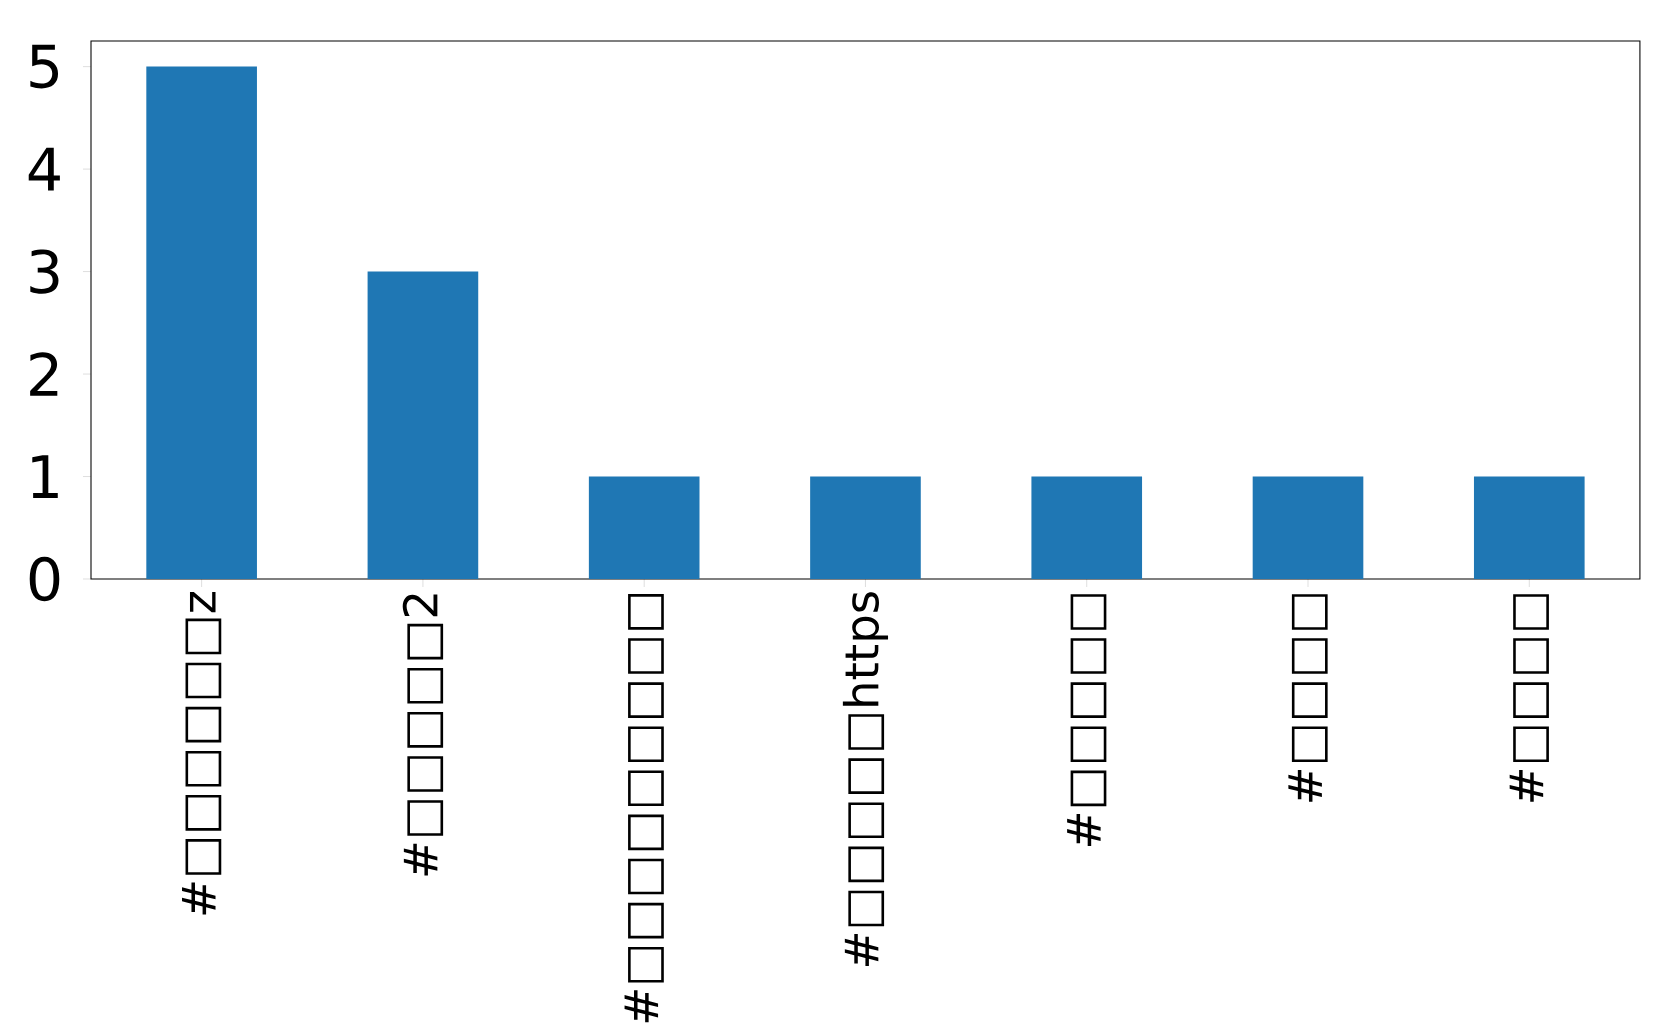 The height and width of the screenshot is (1029, 1679). I want to click on y-tick-label: 0, so click(44, 579).